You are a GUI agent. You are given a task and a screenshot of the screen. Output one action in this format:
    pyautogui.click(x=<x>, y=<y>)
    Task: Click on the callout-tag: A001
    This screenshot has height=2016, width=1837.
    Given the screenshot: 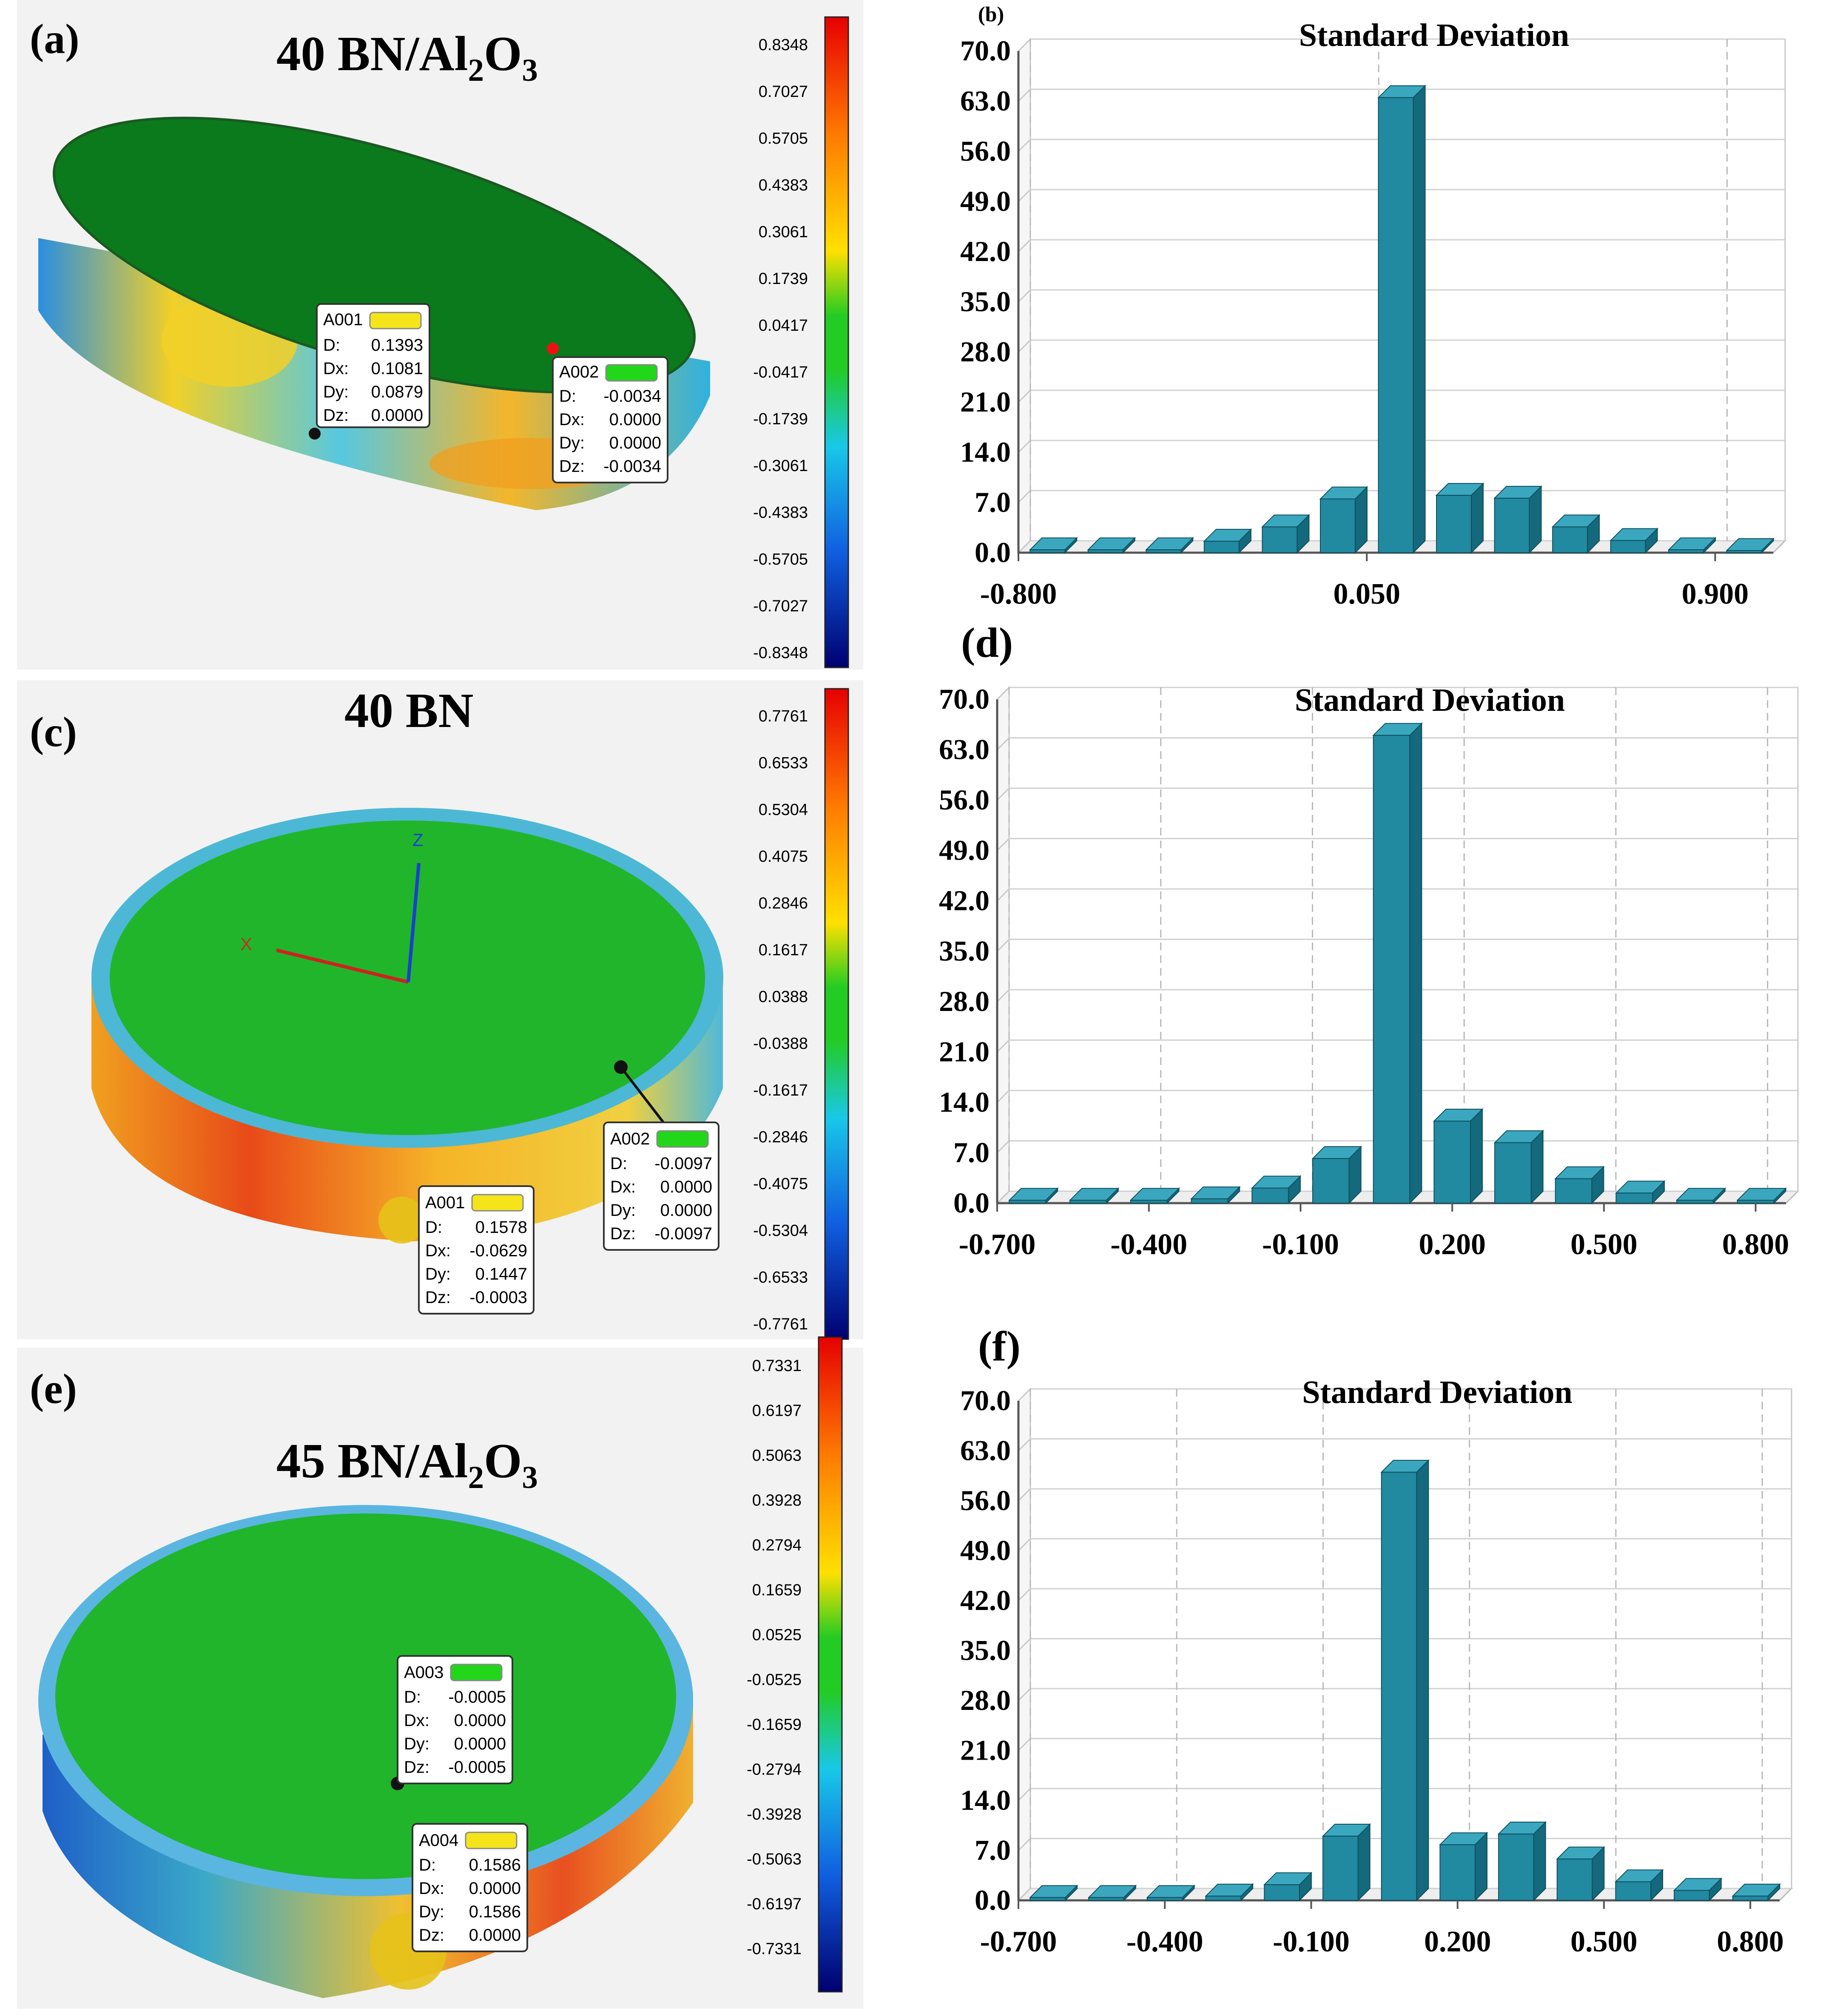 What is the action you would take?
    pyautogui.click(x=343, y=319)
    